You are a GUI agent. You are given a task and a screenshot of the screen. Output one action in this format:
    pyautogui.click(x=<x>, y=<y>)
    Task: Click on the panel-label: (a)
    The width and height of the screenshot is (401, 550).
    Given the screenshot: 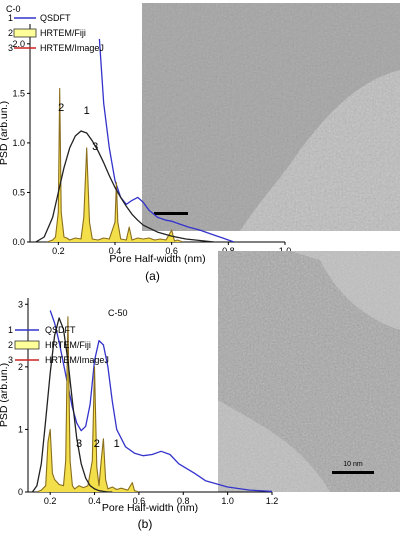 What is the action you would take?
    pyautogui.click(x=152, y=276)
    